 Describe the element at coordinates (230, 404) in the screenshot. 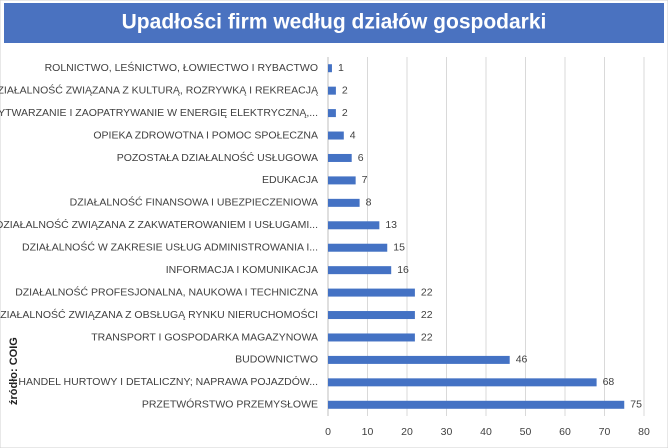

I see `y-tick-label: PRZETWÓRSTWO PRZEMYSŁOWE` at that location.